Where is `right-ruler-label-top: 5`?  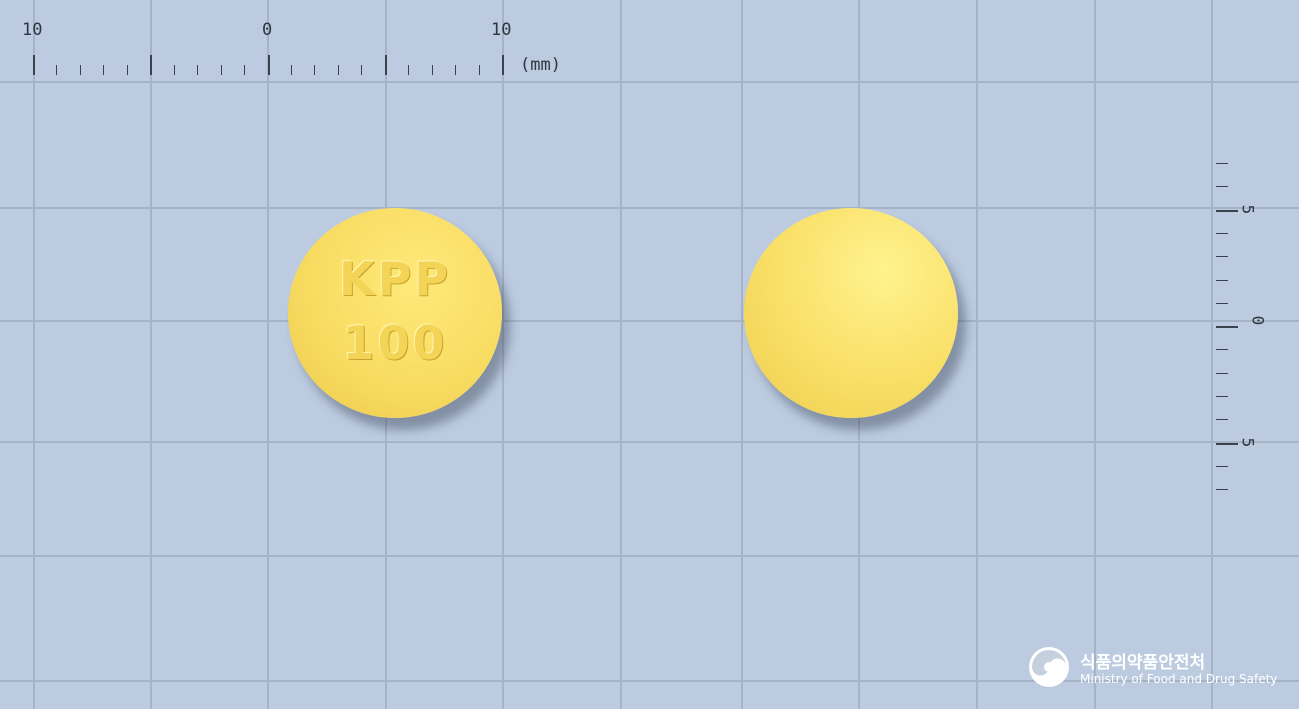 right-ruler-label-top: 5 is located at coordinates (1248, 209).